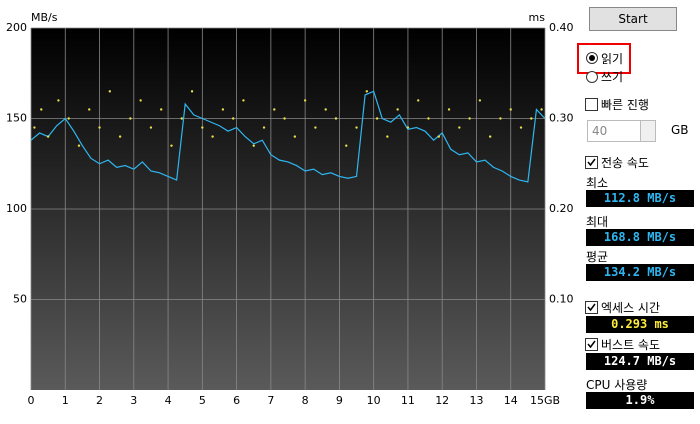  What do you see at coordinates (561, 27) in the screenshot?
I see `y2-tick-label: 0.40` at bounding box center [561, 27].